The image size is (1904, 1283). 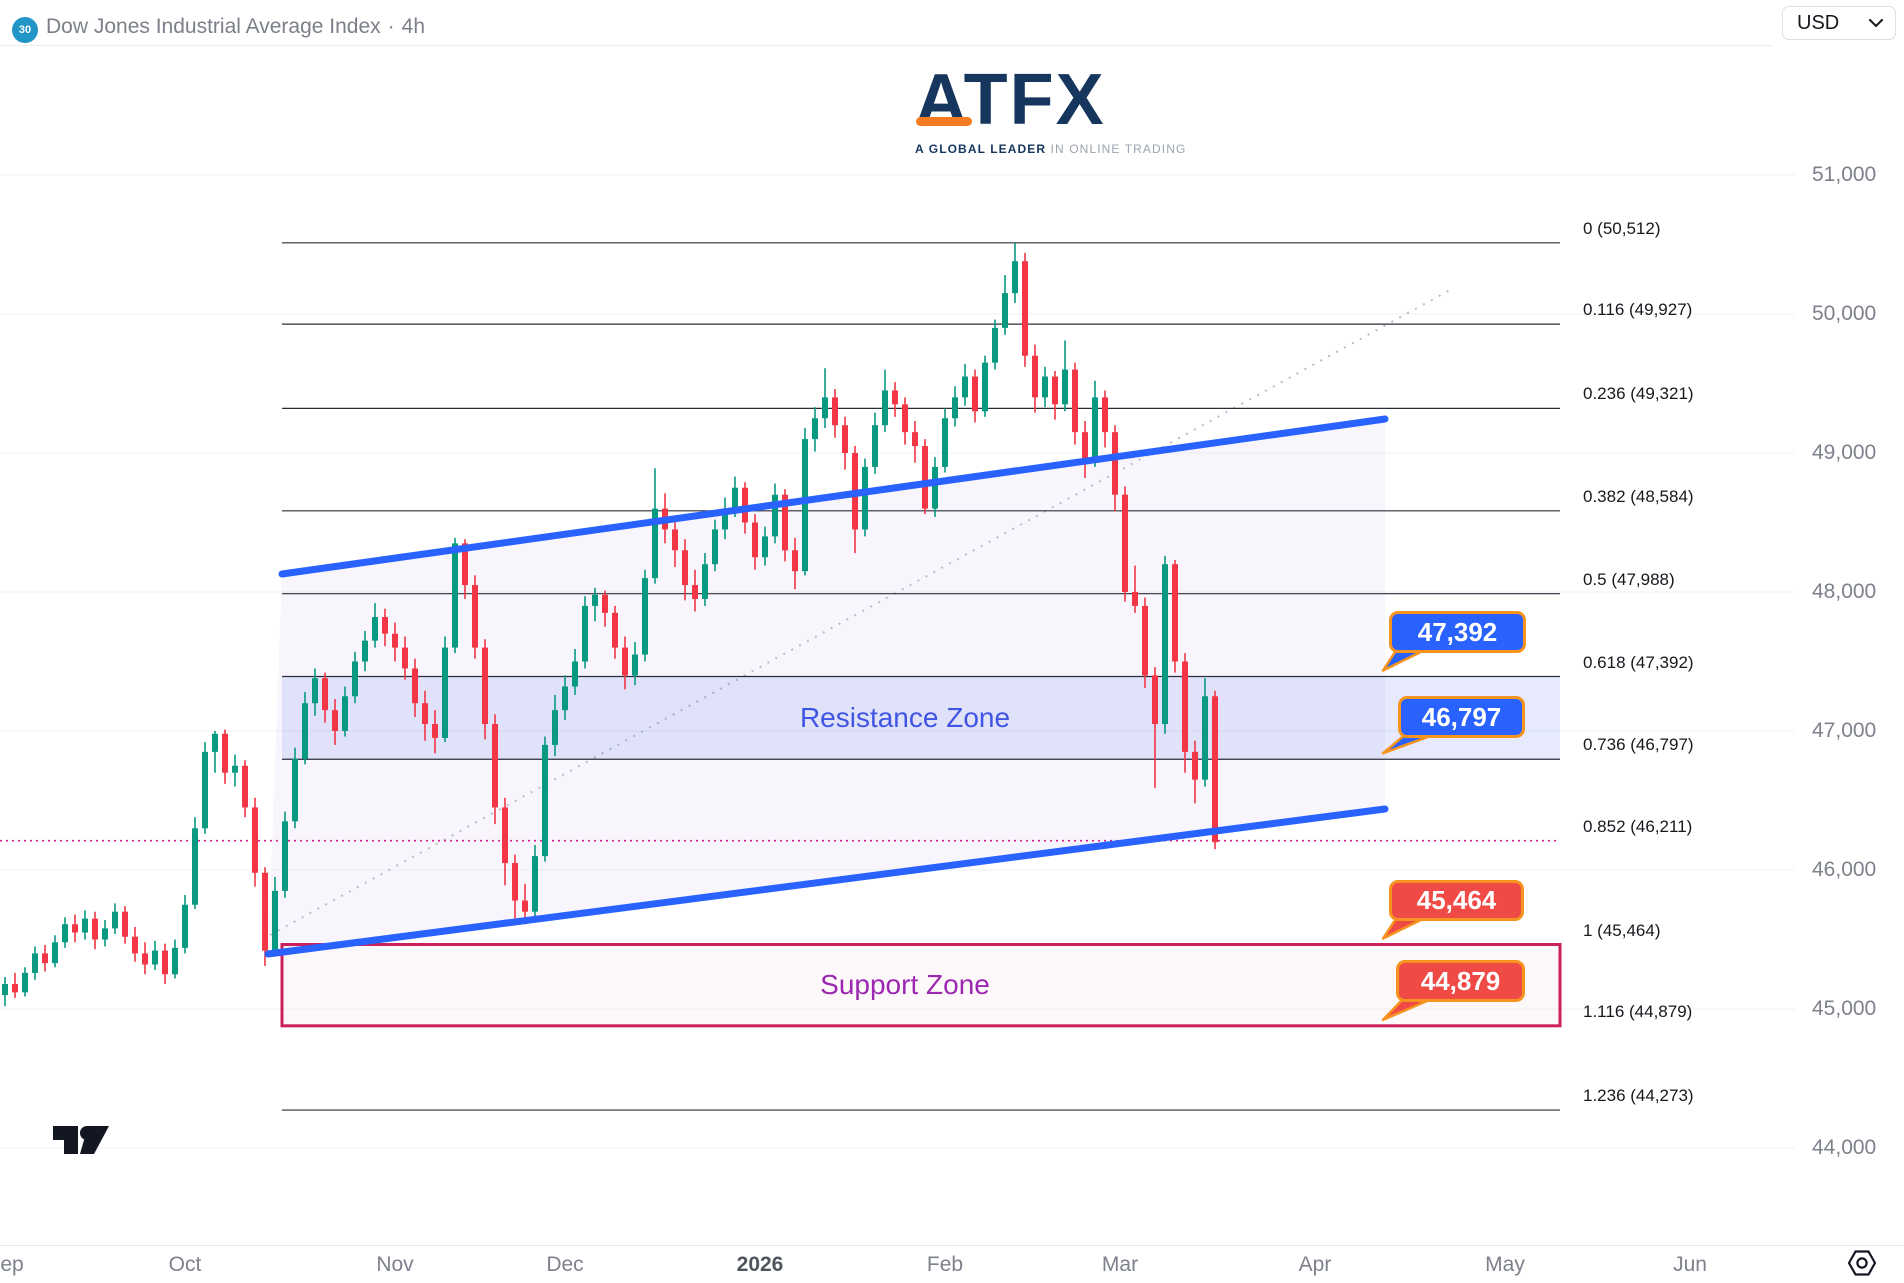 I want to click on symbol-name: Dow Jones Industrial Average Index, so click(x=213, y=26).